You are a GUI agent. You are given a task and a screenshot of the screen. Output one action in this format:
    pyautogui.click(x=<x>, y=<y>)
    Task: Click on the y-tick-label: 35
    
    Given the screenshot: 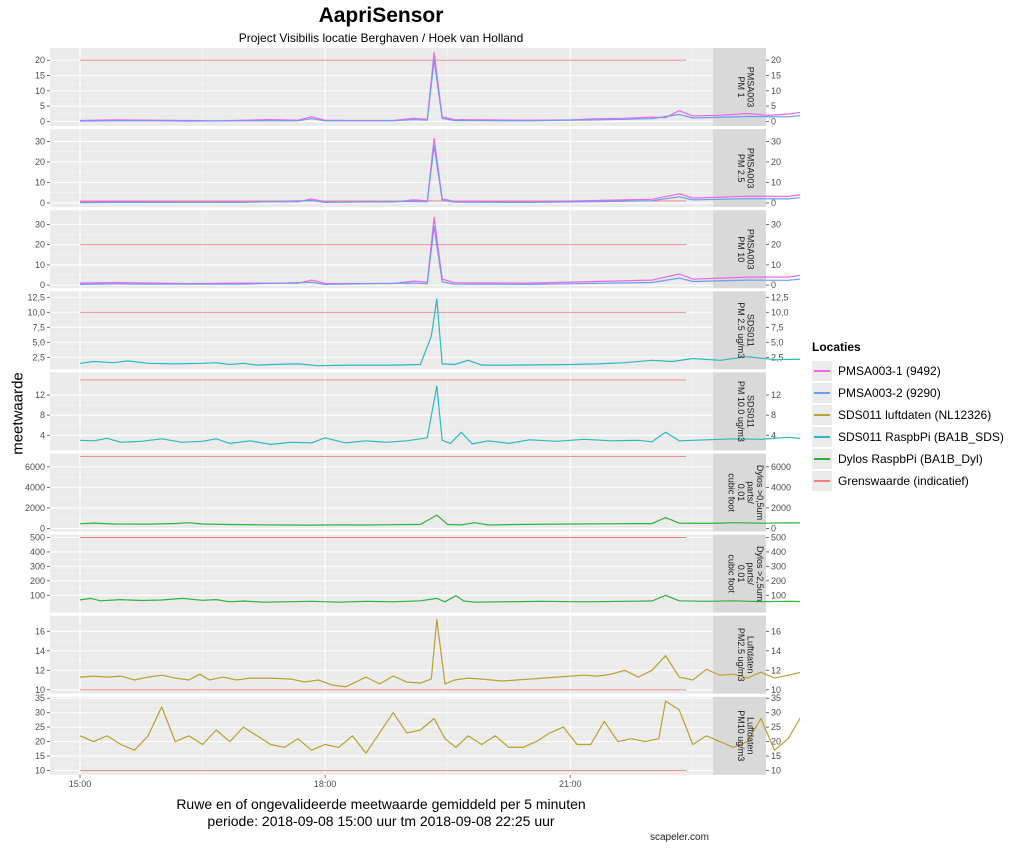 What is the action you would take?
    pyautogui.click(x=40, y=698)
    